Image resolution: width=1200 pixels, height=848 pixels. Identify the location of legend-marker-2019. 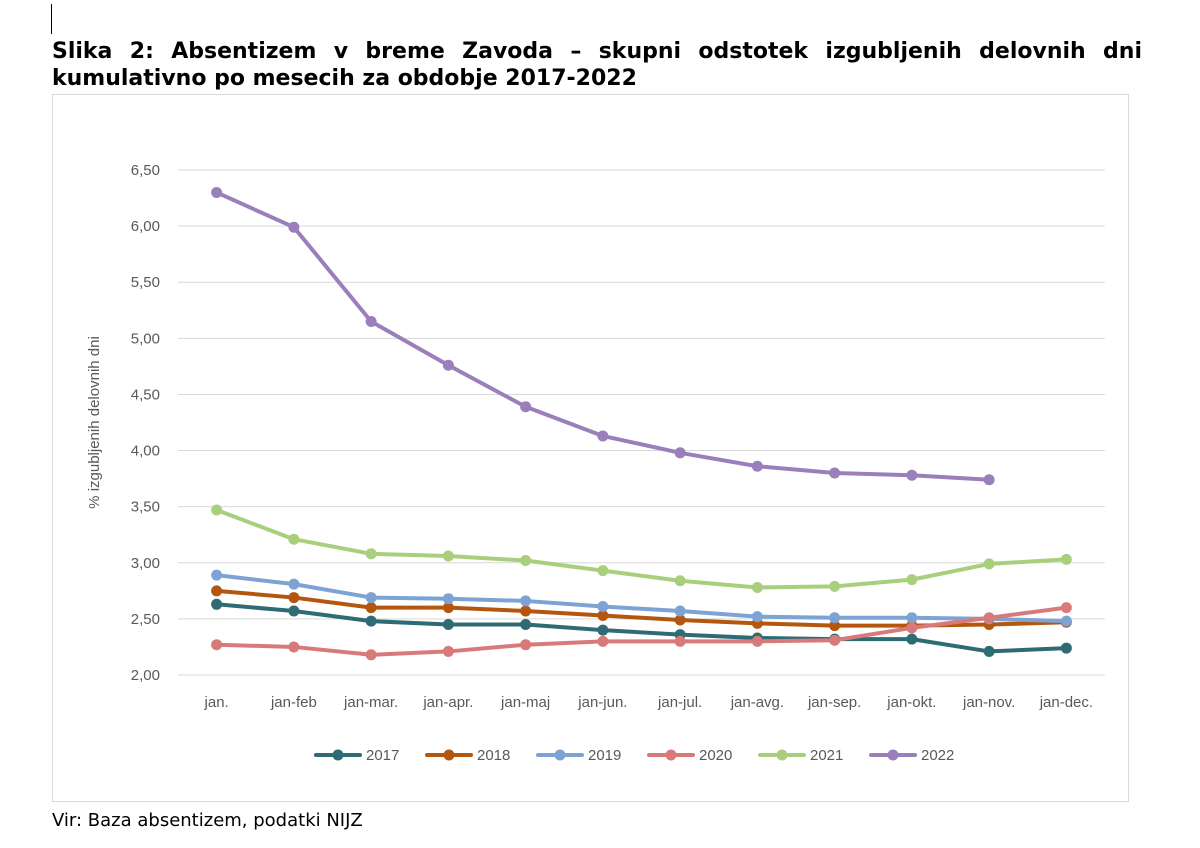
(560, 755).